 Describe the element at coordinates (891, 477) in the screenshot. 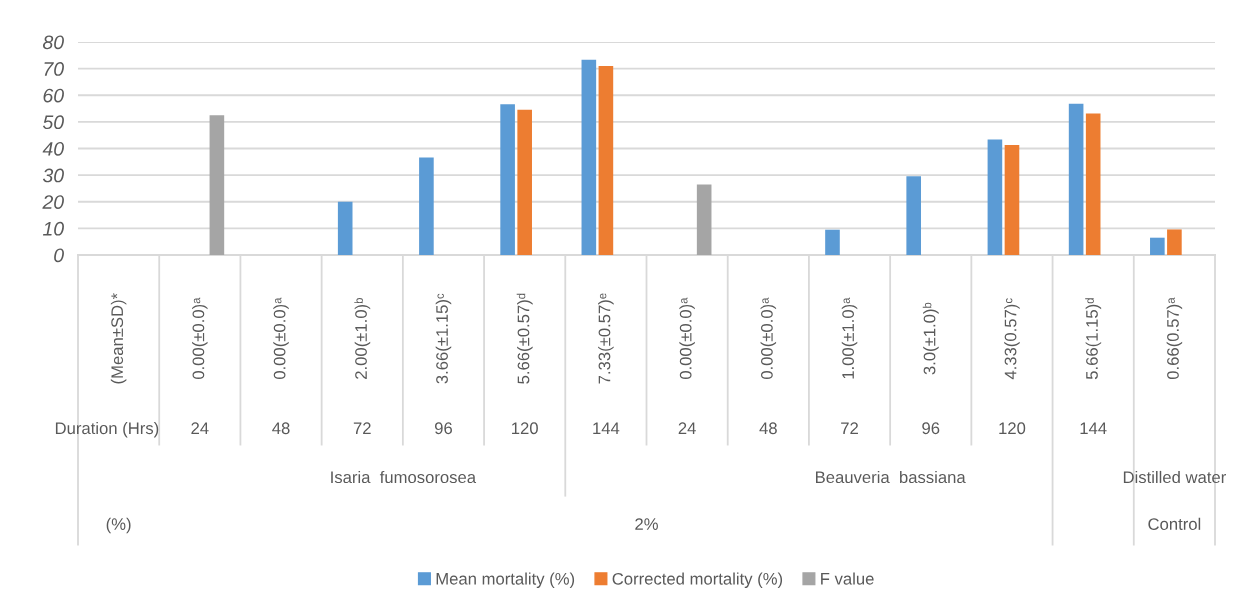

I see `text: Beauveria bassiana` at that location.